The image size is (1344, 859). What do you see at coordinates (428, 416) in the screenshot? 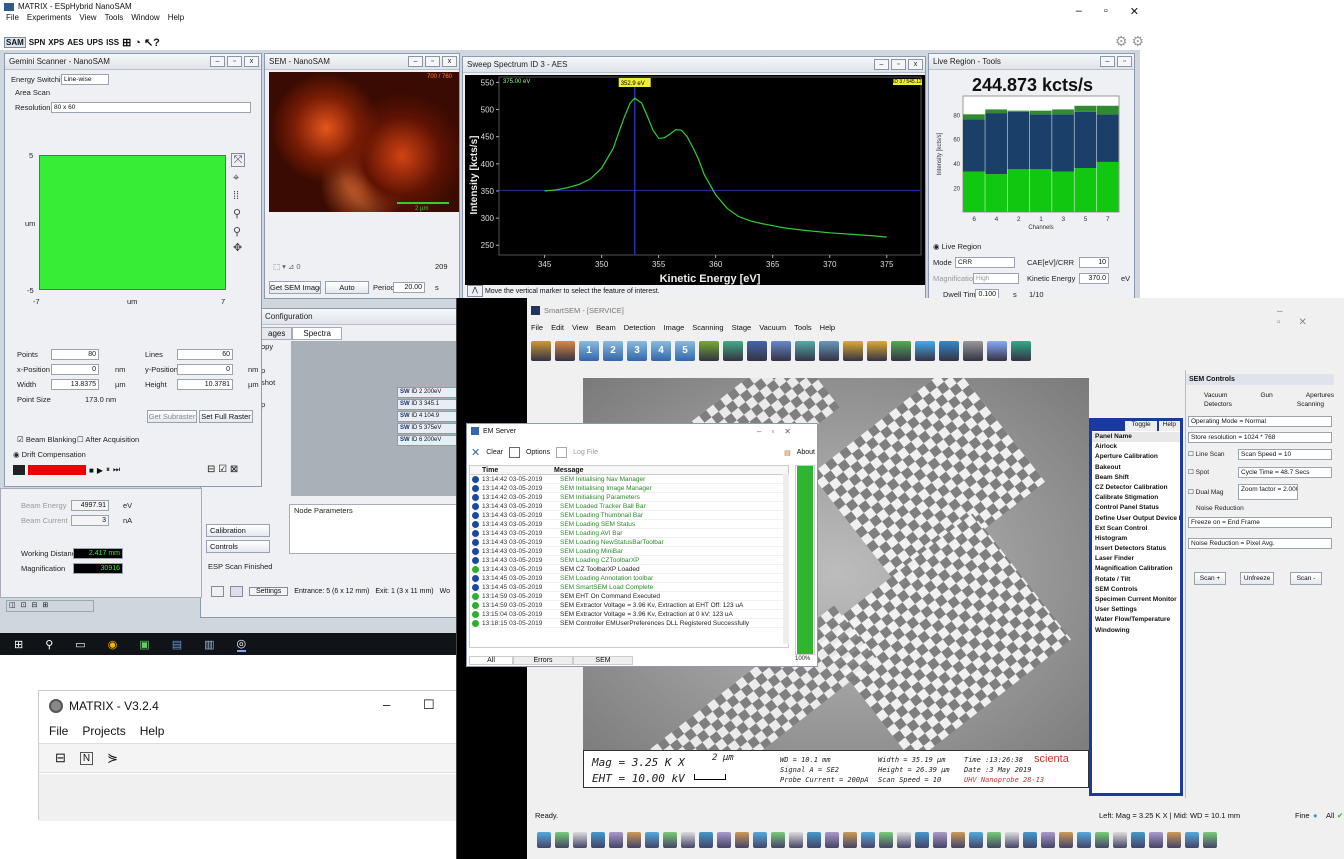
I see `sweep-row: SW ID 4 104.9` at bounding box center [428, 416].